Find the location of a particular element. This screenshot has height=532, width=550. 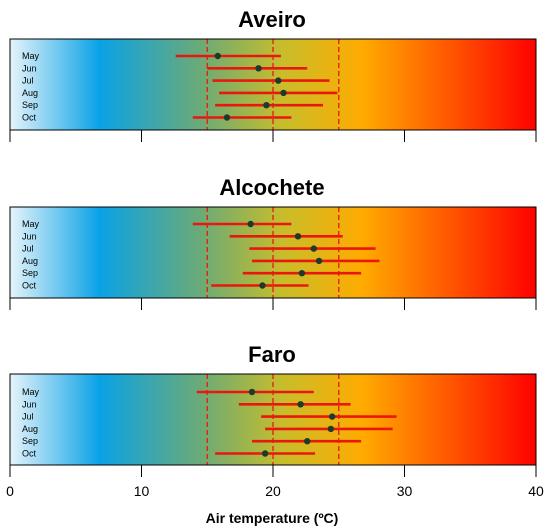

panel-title: Alcochete is located at coordinates (271, 187).